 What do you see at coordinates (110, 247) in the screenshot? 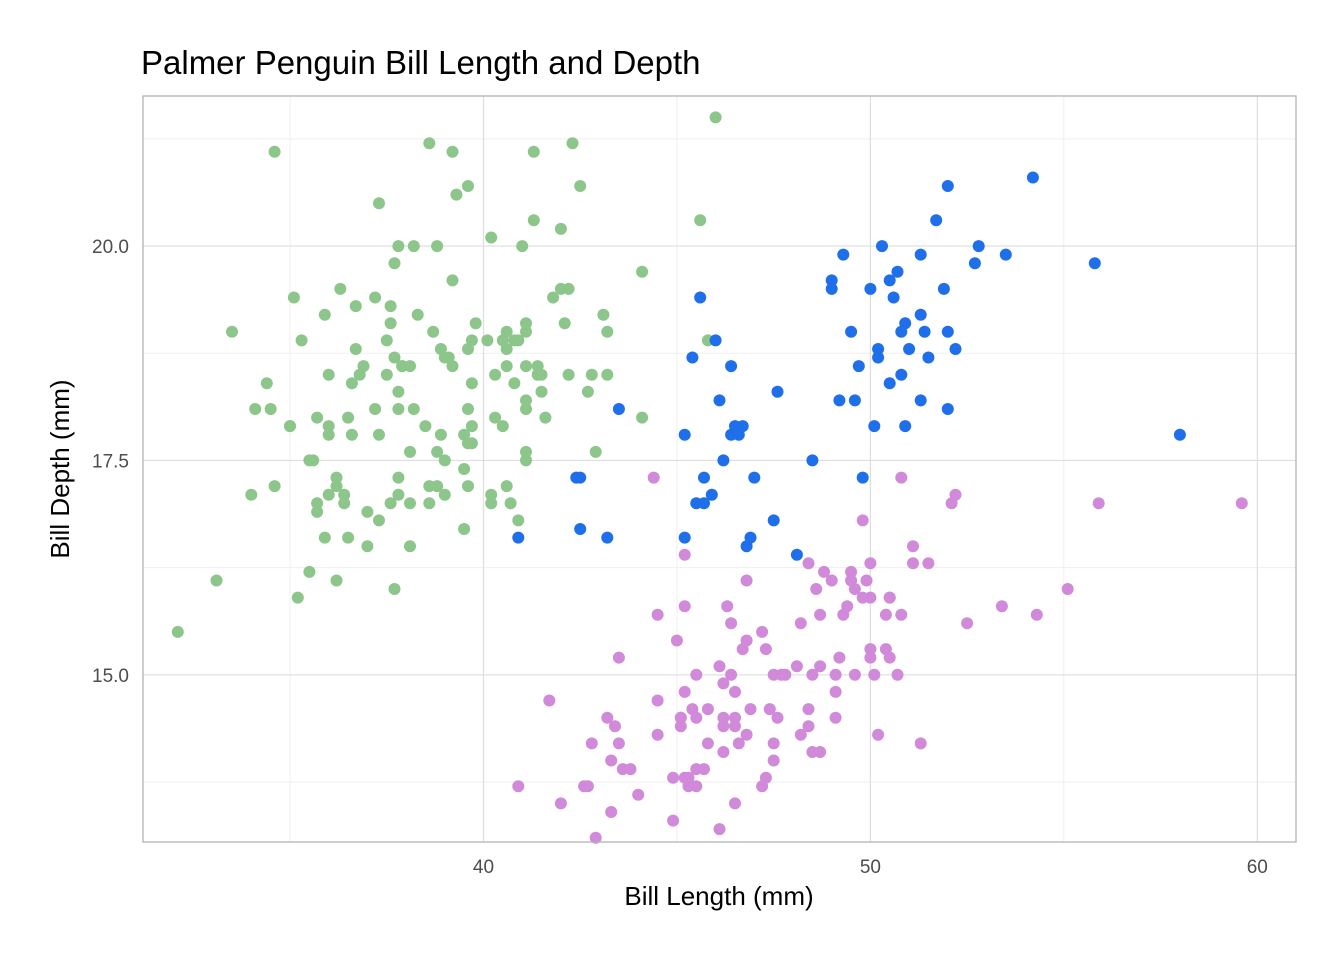
I see `y-tick-label: 20.0` at bounding box center [110, 247].